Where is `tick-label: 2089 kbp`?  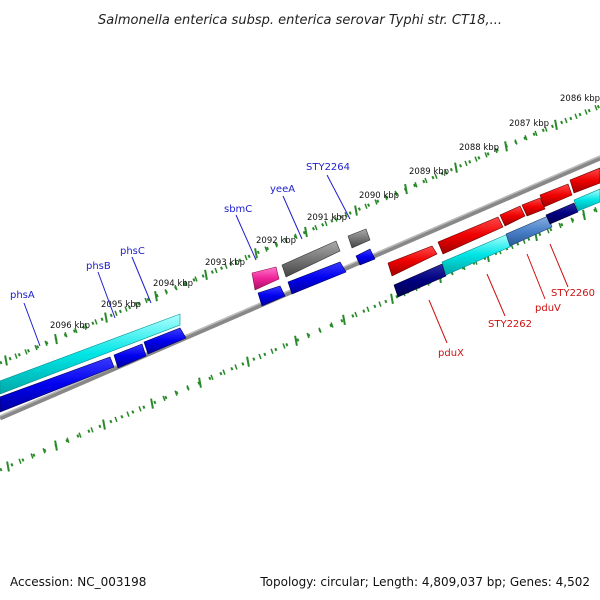
tick-label: 2089 kbp is located at coordinates (429, 172).